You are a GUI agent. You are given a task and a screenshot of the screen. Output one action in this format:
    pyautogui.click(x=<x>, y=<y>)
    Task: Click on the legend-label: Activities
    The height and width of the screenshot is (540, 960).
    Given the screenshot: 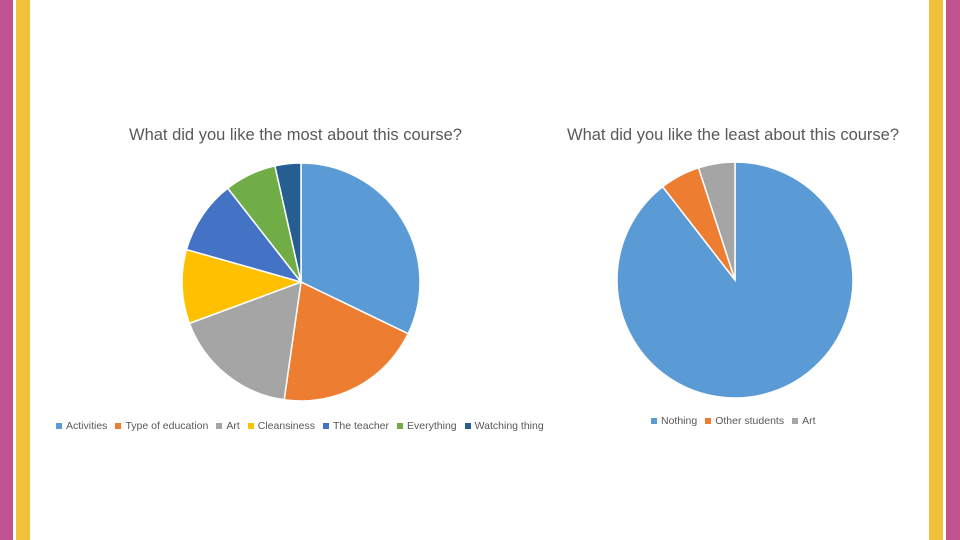 What is the action you would take?
    pyautogui.click(x=87, y=426)
    